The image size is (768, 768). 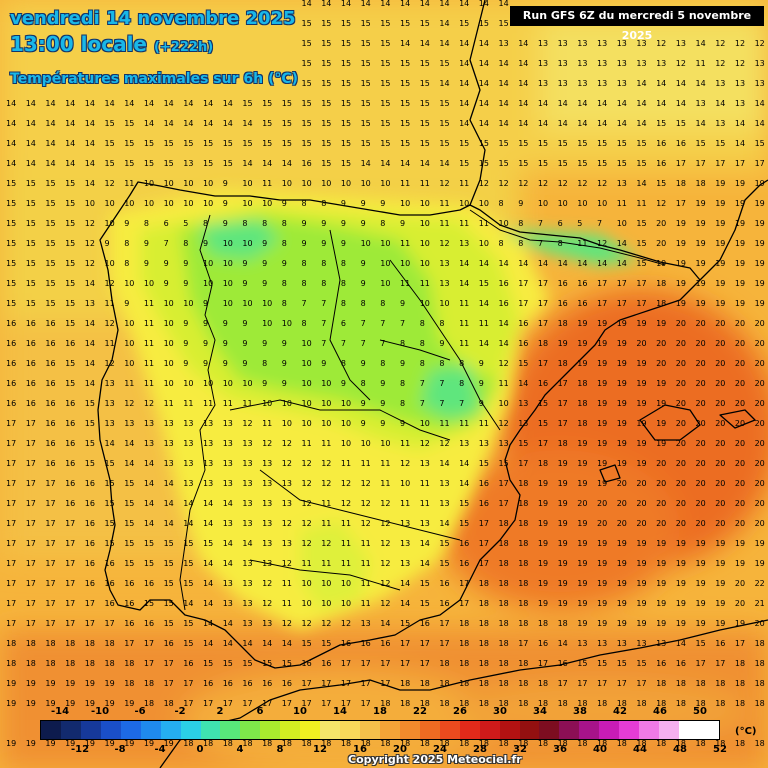 What do you see at coordinates (560, 223) in the screenshot?
I see `grid-value: 6` at bounding box center [560, 223].